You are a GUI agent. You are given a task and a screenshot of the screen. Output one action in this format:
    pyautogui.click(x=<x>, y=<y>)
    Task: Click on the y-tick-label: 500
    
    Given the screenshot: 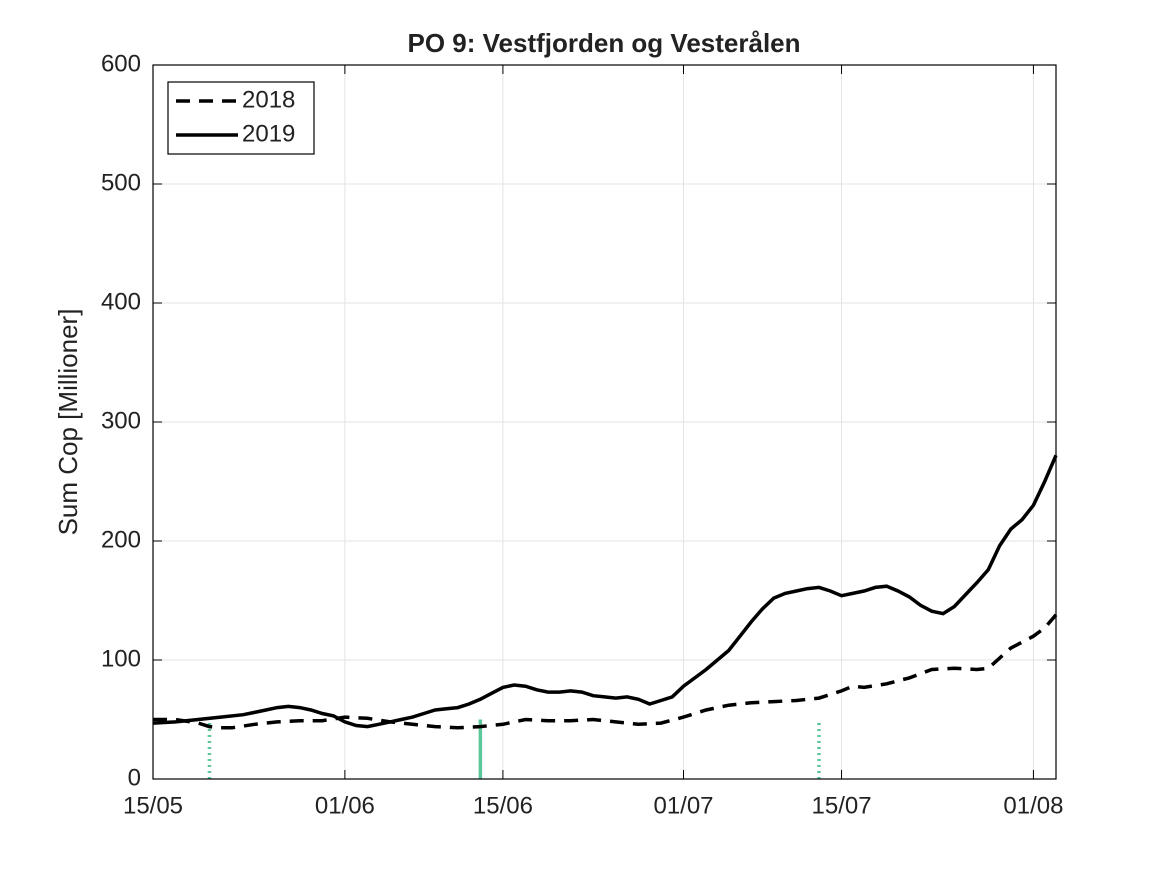 What is the action you would take?
    pyautogui.click(x=121, y=182)
    